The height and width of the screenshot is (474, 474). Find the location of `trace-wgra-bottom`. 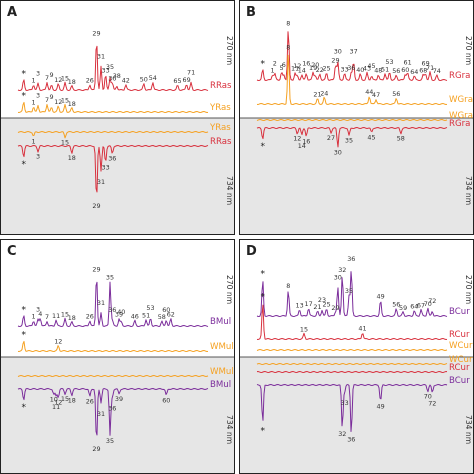

trace-wgra-bottom is located at coordinates (352, 120).